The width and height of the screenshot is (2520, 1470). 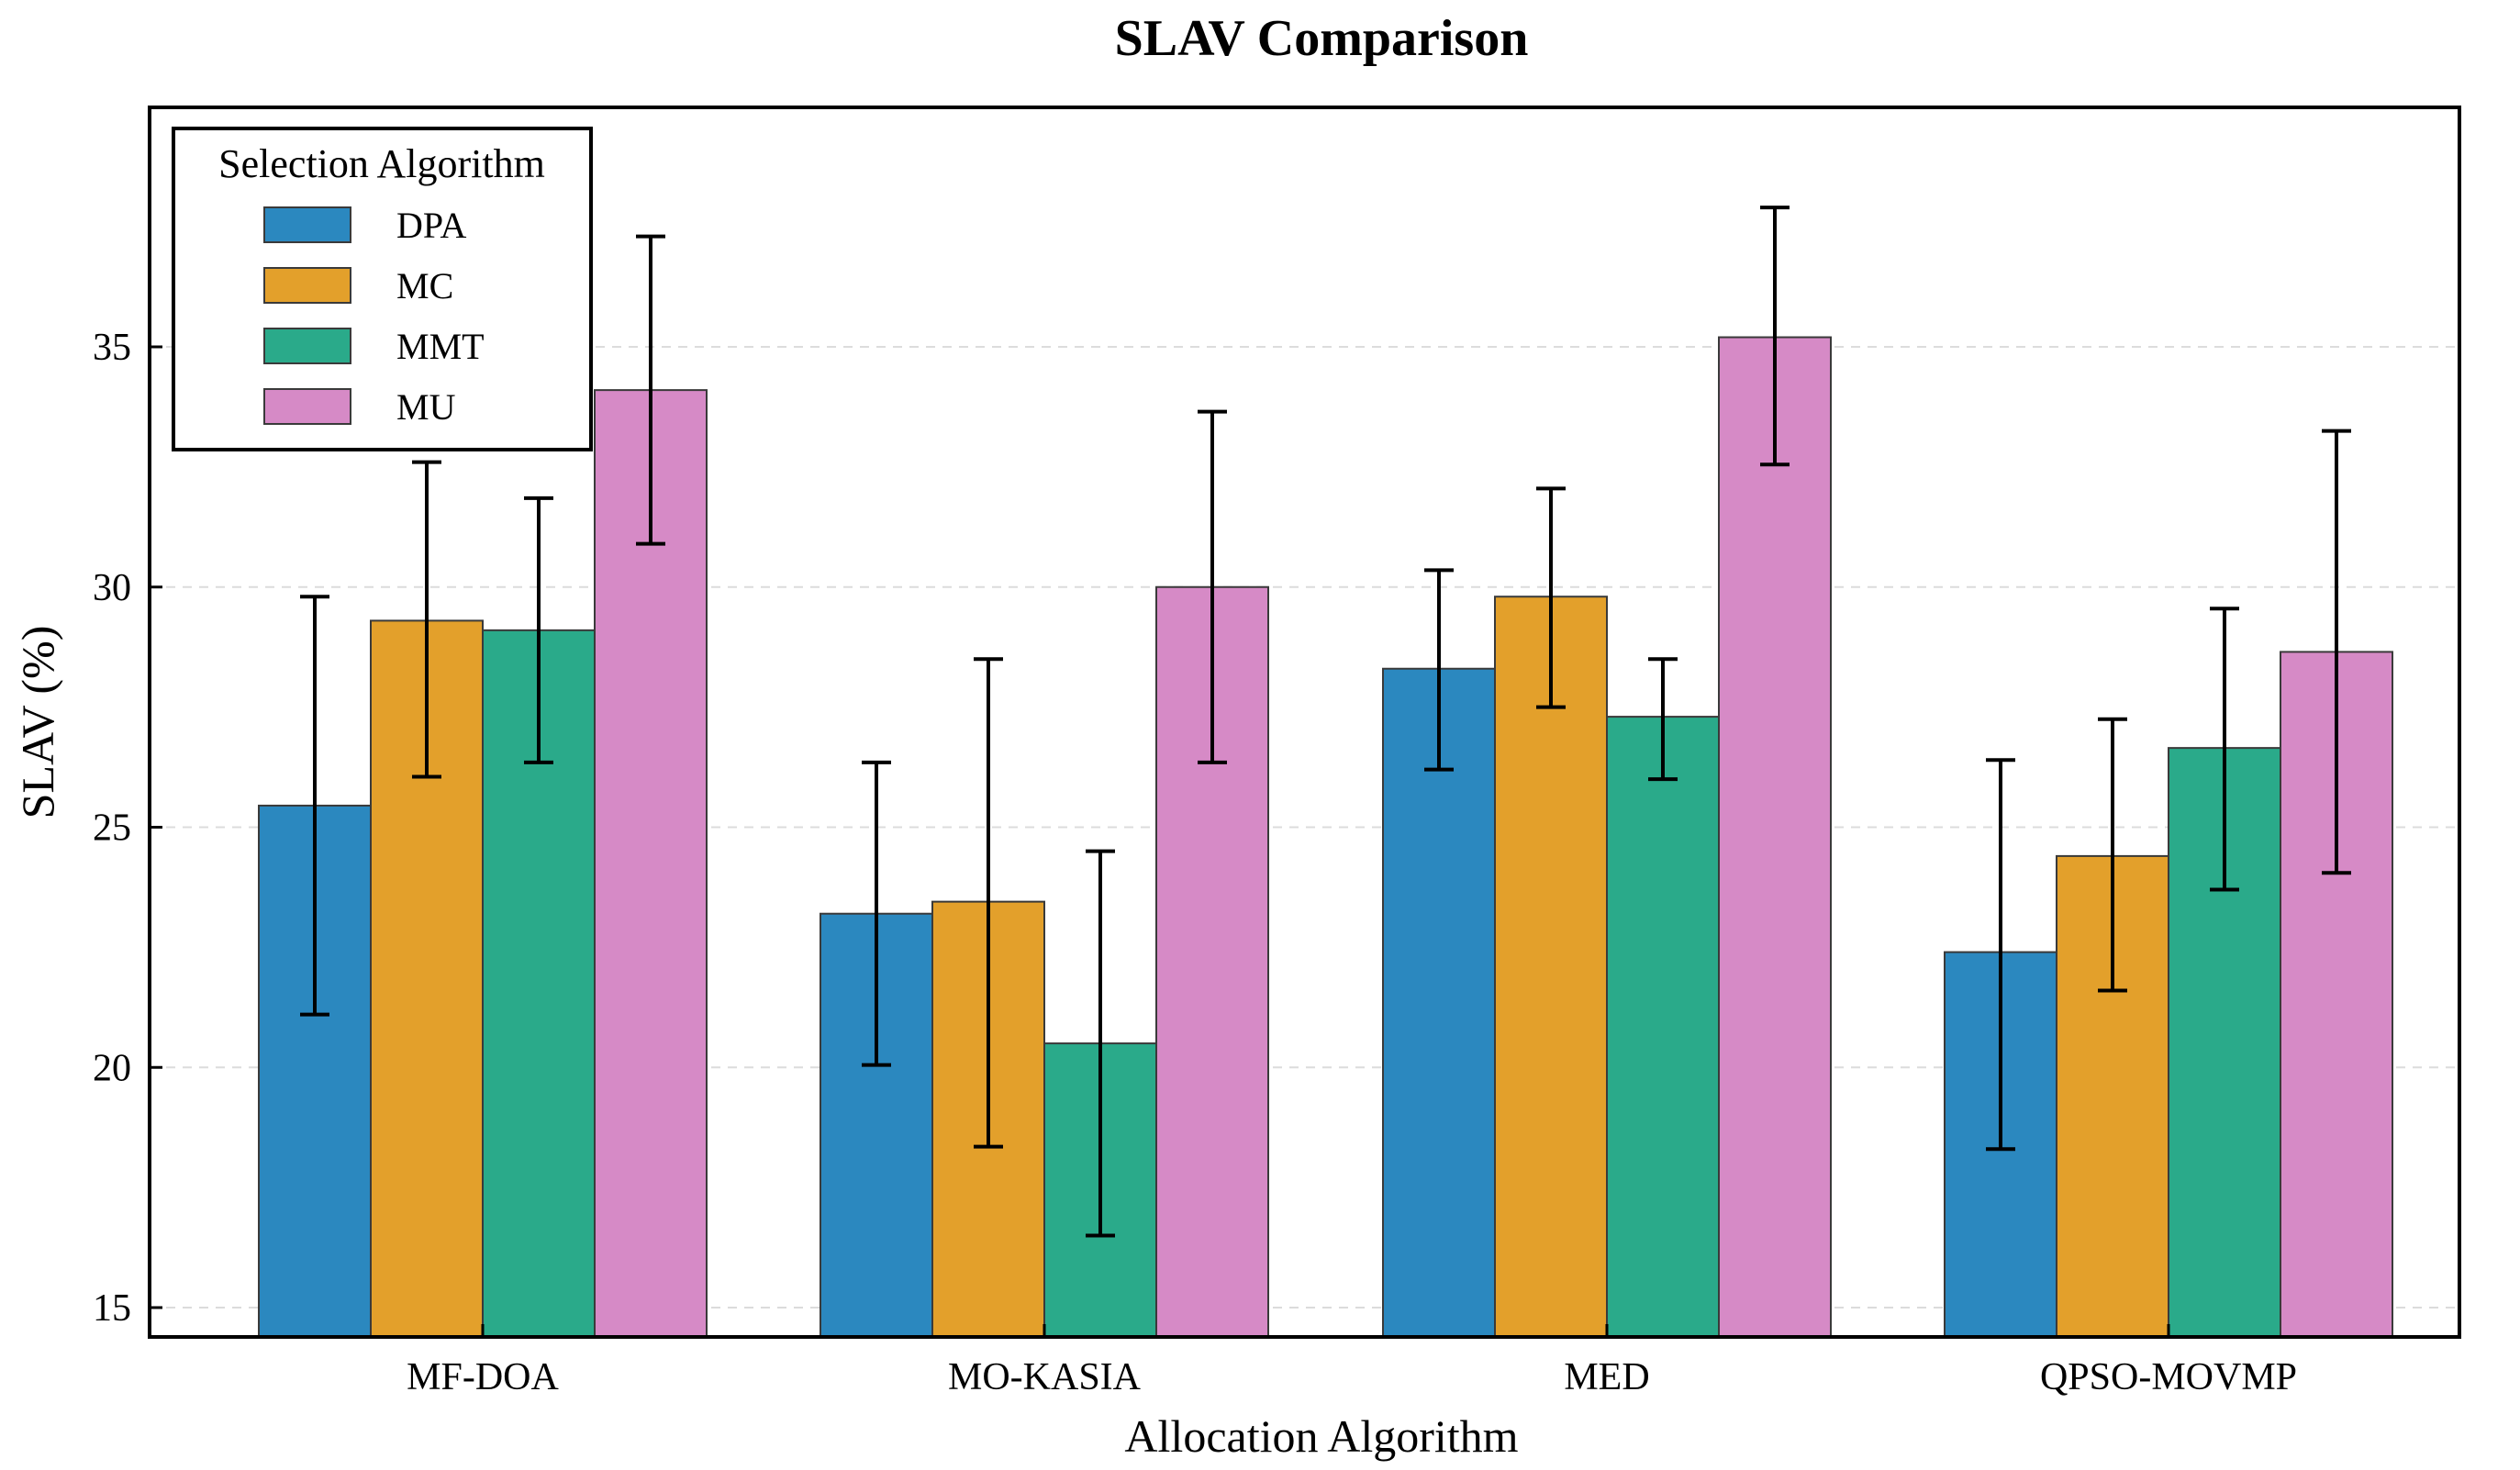 I want to click on x-tick-label: MED, so click(x=1606, y=1377).